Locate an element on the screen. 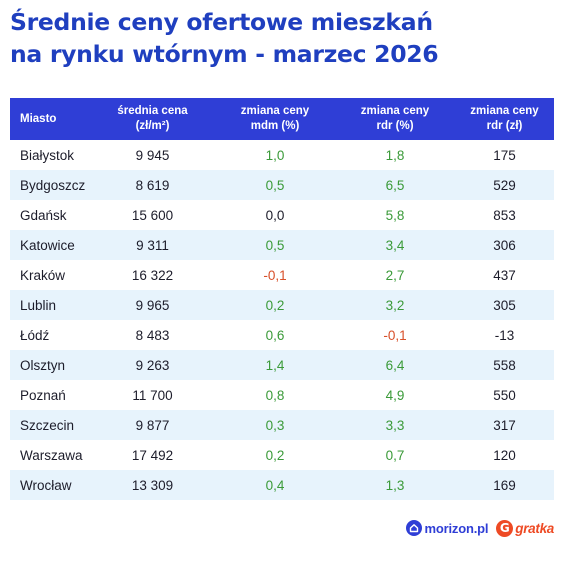 The height and width of the screenshot is (564, 564). column-header: zmiana ceny rdr (%) is located at coordinates (395, 119).